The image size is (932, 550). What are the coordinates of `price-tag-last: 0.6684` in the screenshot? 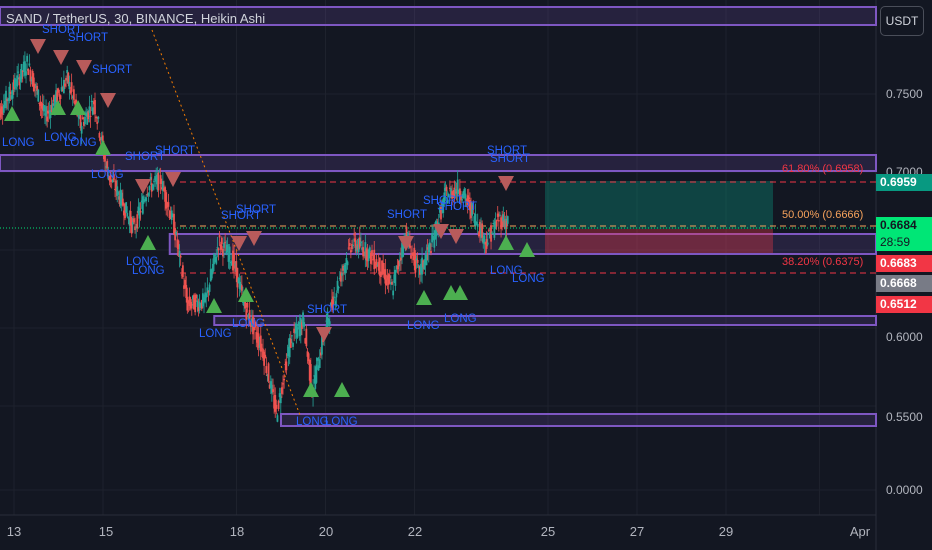 It's located at (904, 225).